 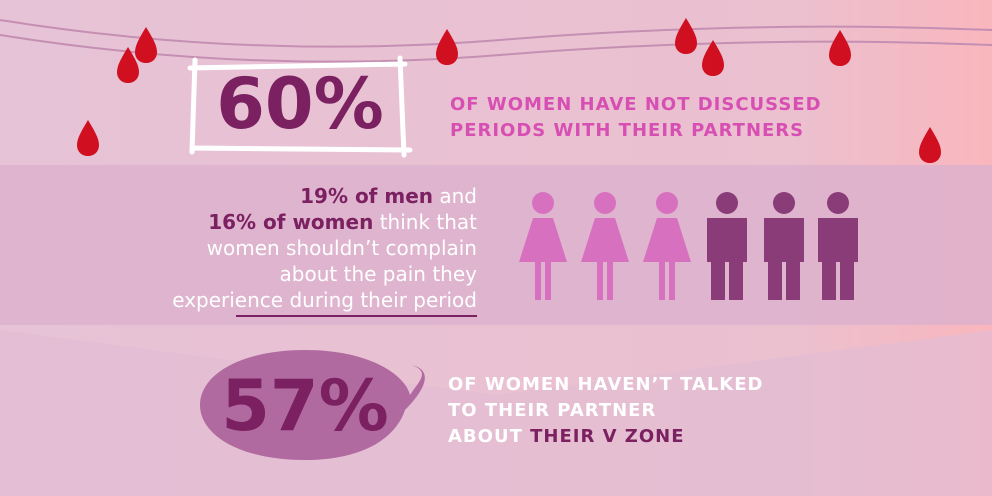 What do you see at coordinates (607, 436) in the screenshot?
I see `highlight: THEIR V ZONE` at bounding box center [607, 436].